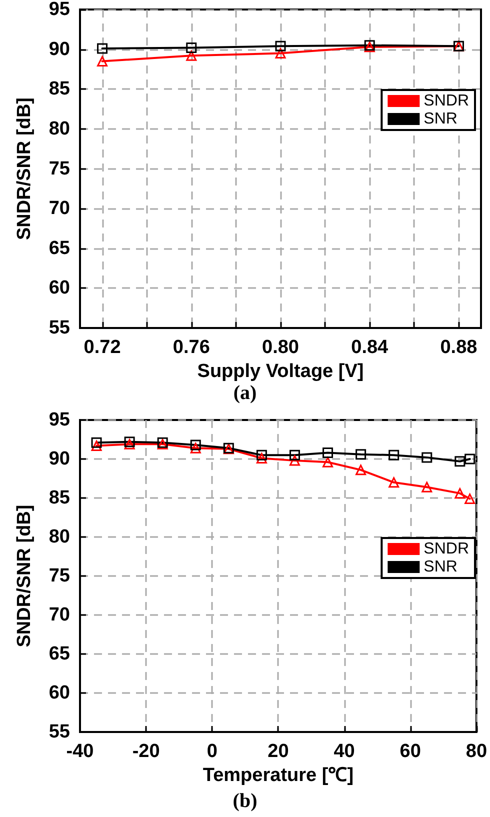 This screenshot has width=490, height=817. I want to click on x-tick-label: 60, so click(410, 751).